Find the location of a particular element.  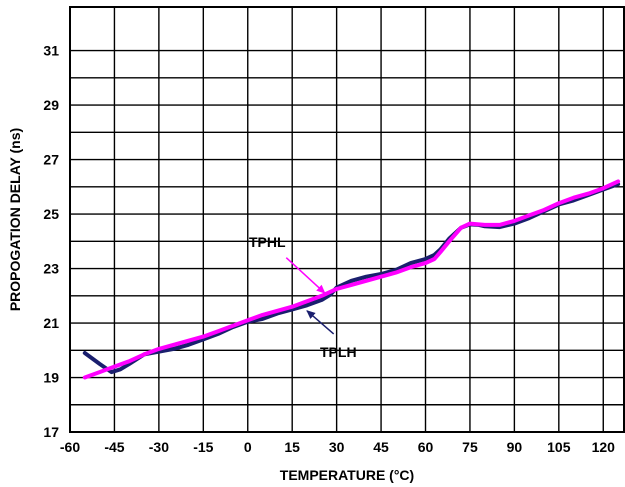

x-tick-label: 105 is located at coordinates (559, 447).